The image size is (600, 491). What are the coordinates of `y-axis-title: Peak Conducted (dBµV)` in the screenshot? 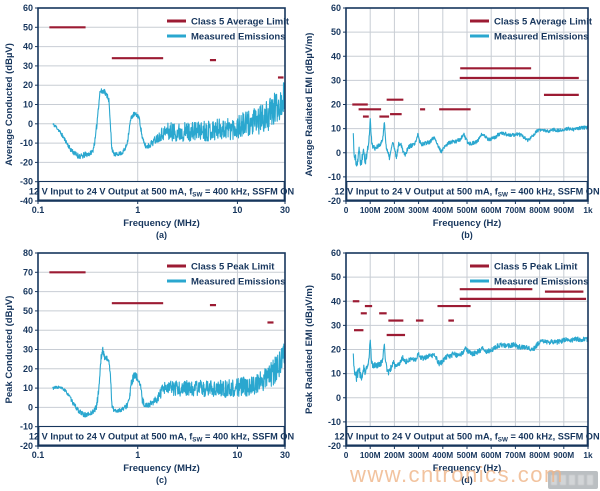 It's located at (9, 350).